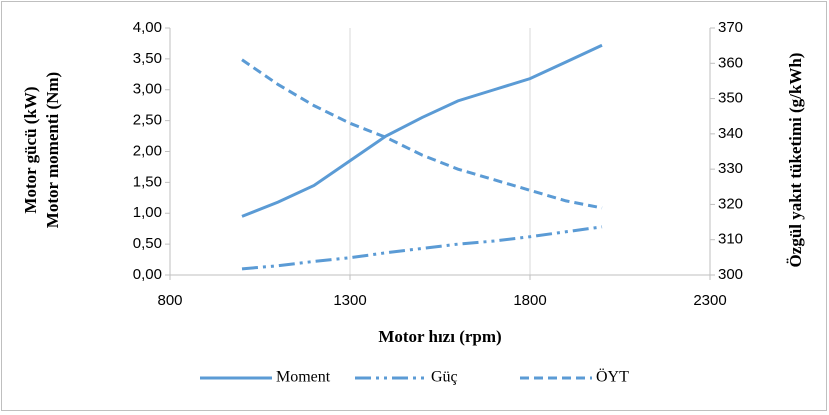  What do you see at coordinates (529, 300) in the screenshot?
I see `x-tick-label: 1800` at bounding box center [529, 300].